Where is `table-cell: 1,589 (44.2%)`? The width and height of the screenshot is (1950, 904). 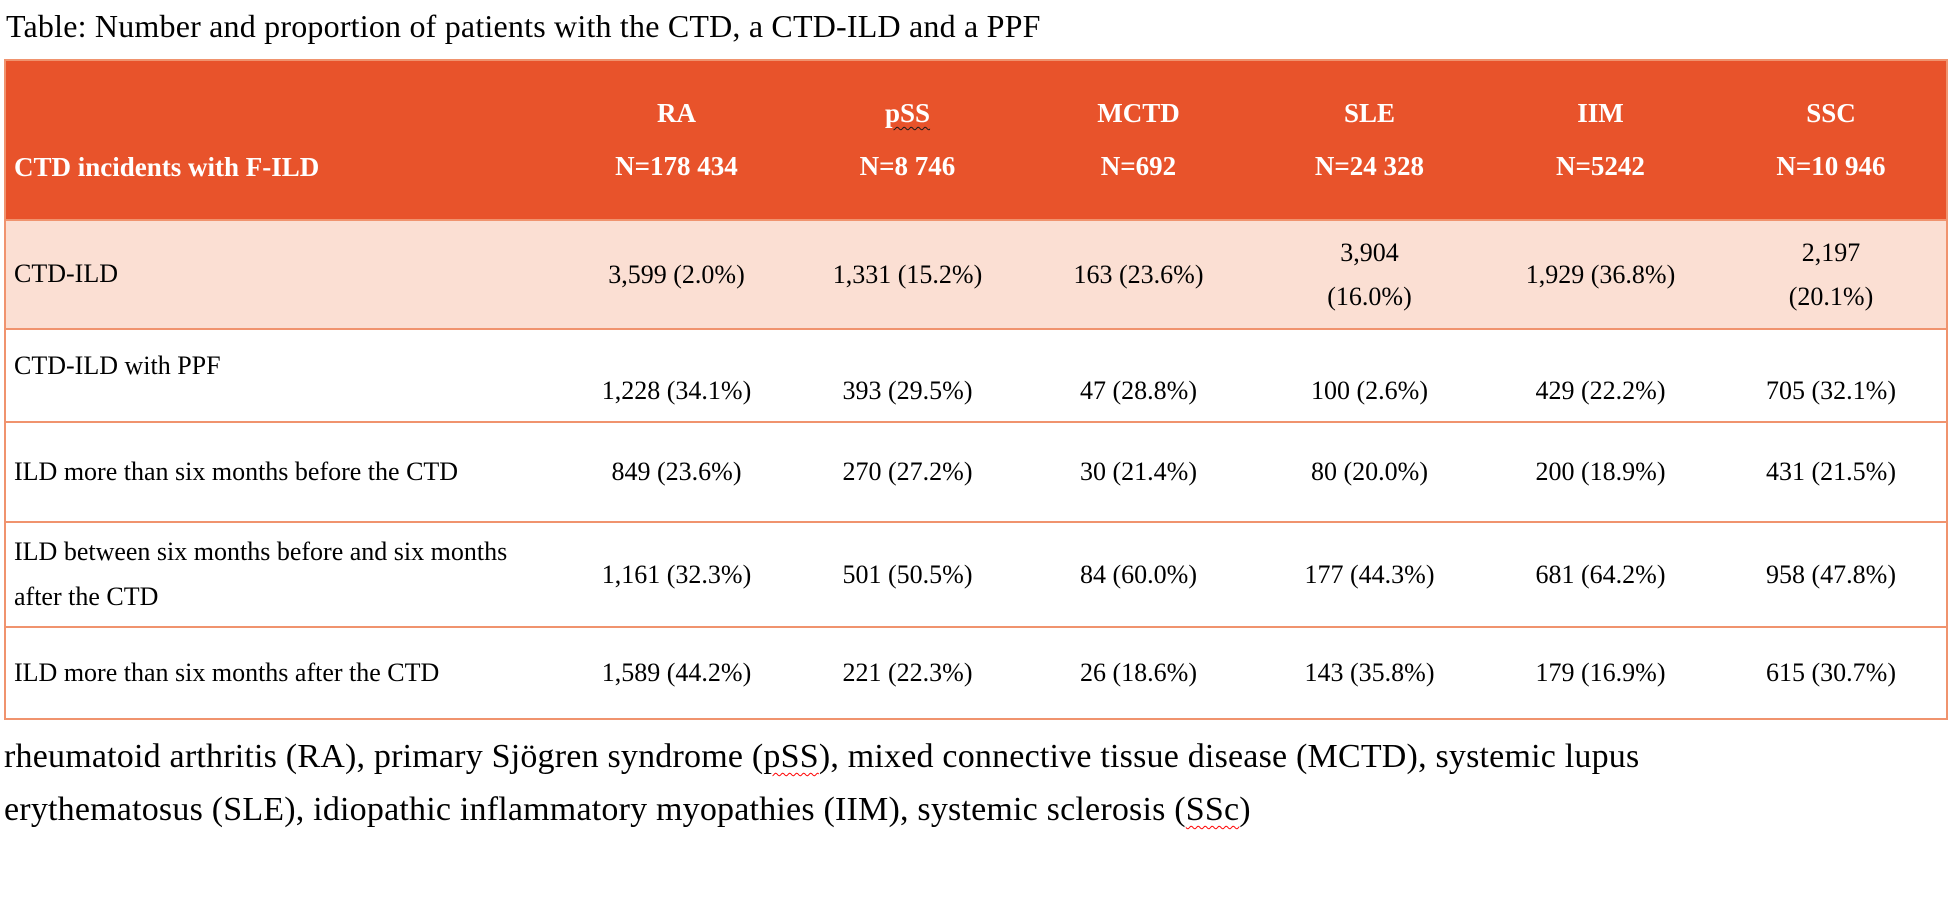
table-cell: 1,589 (44.2%) is located at coordinates (676, 673).